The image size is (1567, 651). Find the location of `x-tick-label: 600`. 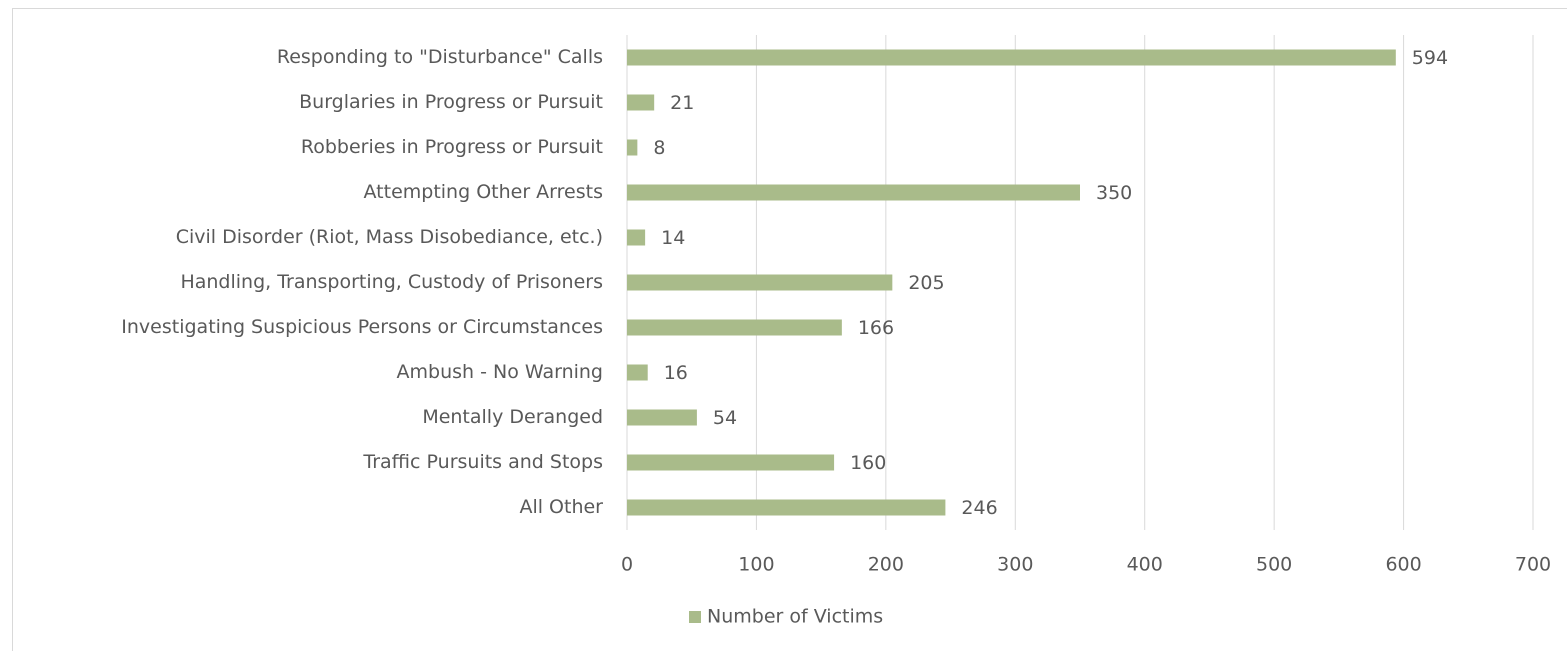

x-tick-label: 600 is located at coordinates (1403, 565).